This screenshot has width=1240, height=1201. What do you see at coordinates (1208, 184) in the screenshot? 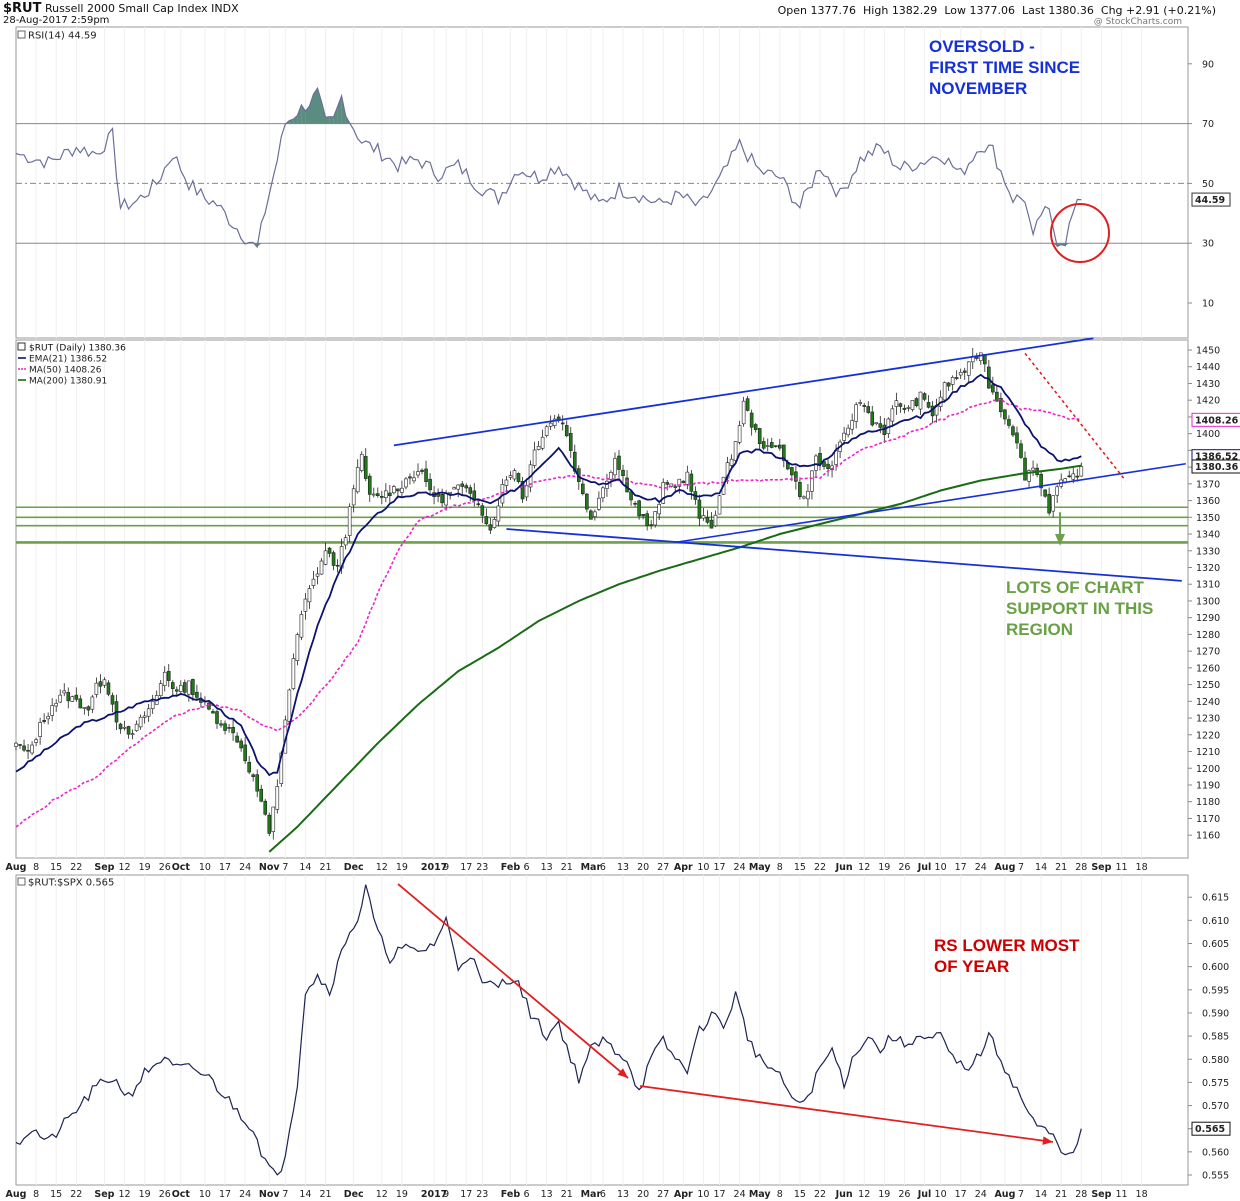
I see `rsi-axis-tick-label: 50` at bounding box center [1208, 184].